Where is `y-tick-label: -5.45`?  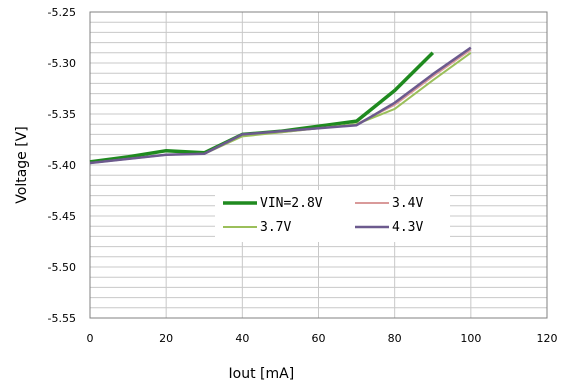
y-tick-label: -5.45 is located at coordinates (62, 216).